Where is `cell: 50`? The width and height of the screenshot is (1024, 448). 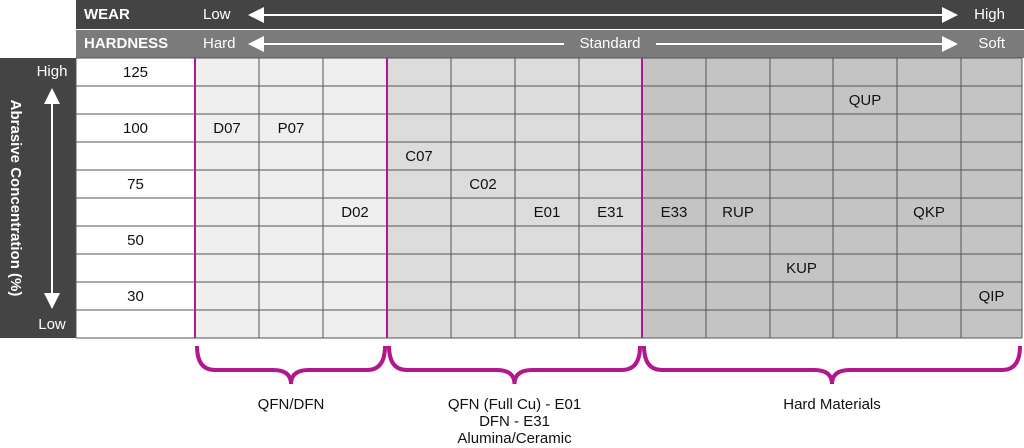 cell: 50 is located at coordinates (135, 240).